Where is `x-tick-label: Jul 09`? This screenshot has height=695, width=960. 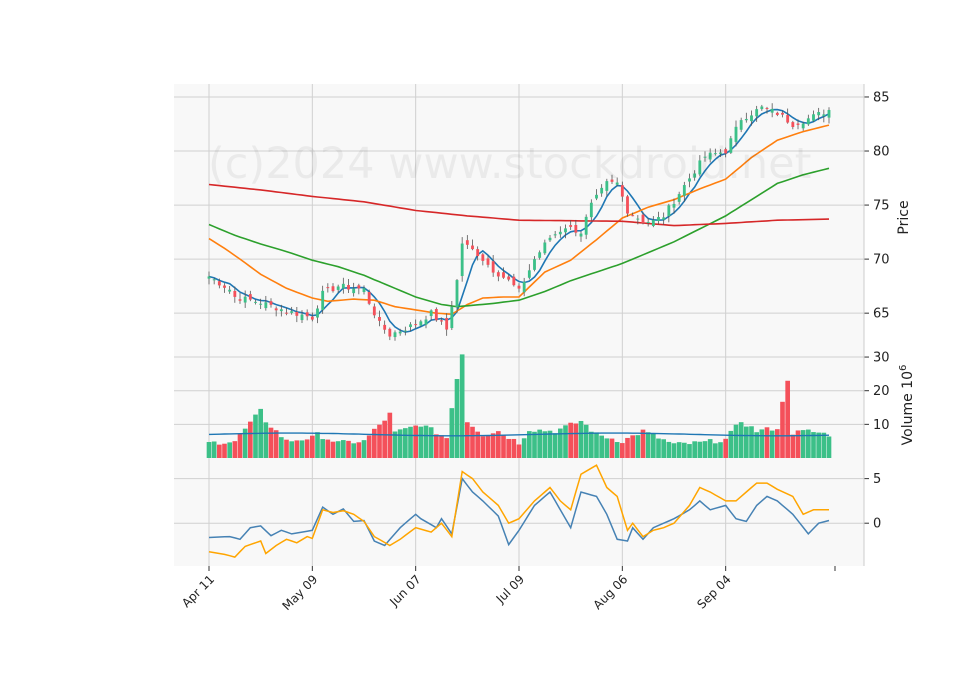 x-tick-label: Jul 09 is located at coordinates (510, 589).